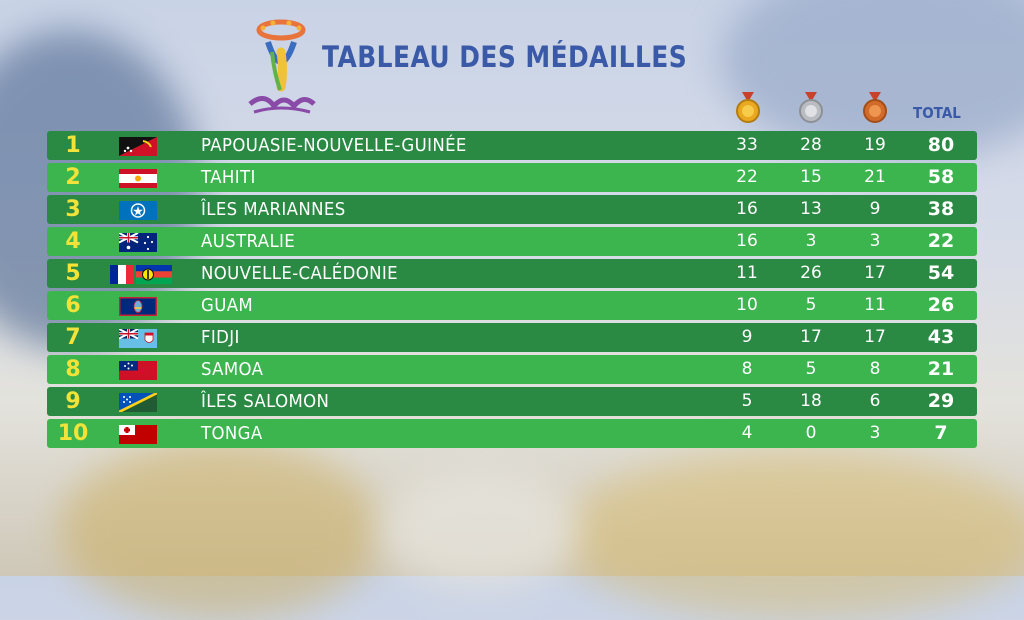  I want to click on country-name: TAHITI, so click(228, 177).